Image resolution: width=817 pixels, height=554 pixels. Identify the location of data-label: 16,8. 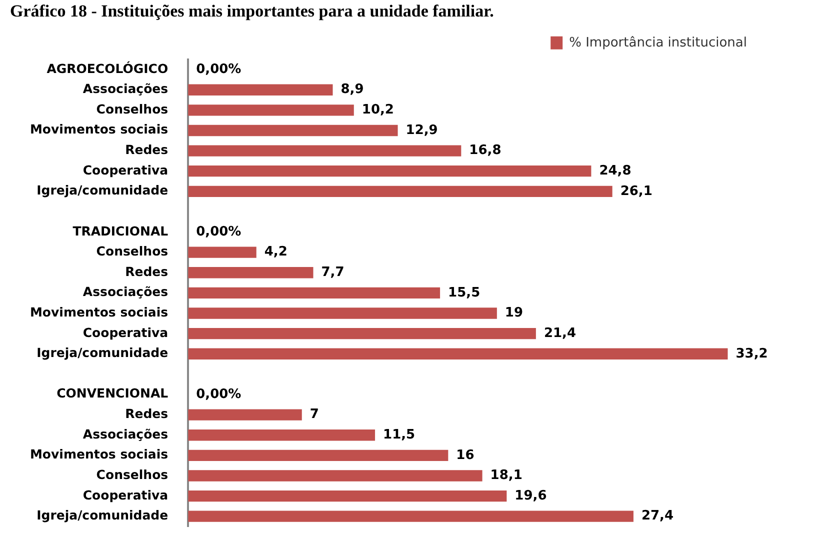
(485, 150).